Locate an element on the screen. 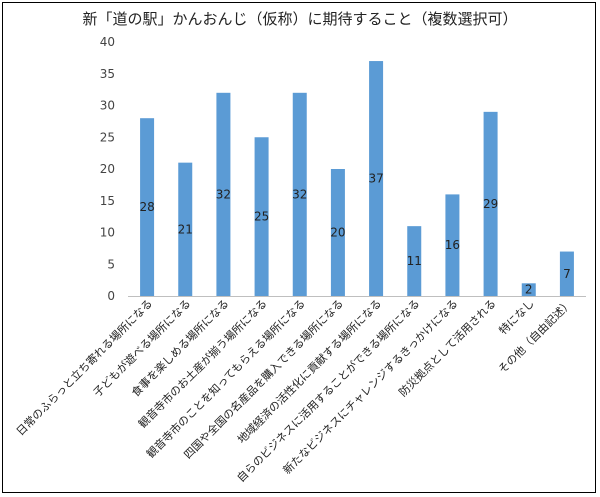 The height and width of the screenshot is (497, 600). data-label: 2 is located at coordinates (529, 290).